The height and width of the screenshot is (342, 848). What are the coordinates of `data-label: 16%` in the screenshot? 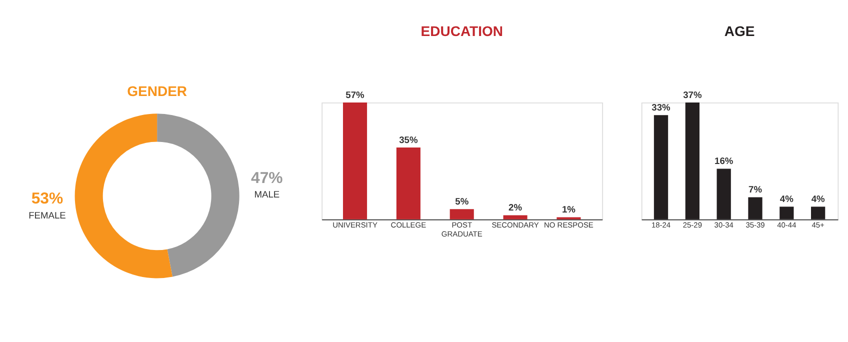 It's located at (724, 161).